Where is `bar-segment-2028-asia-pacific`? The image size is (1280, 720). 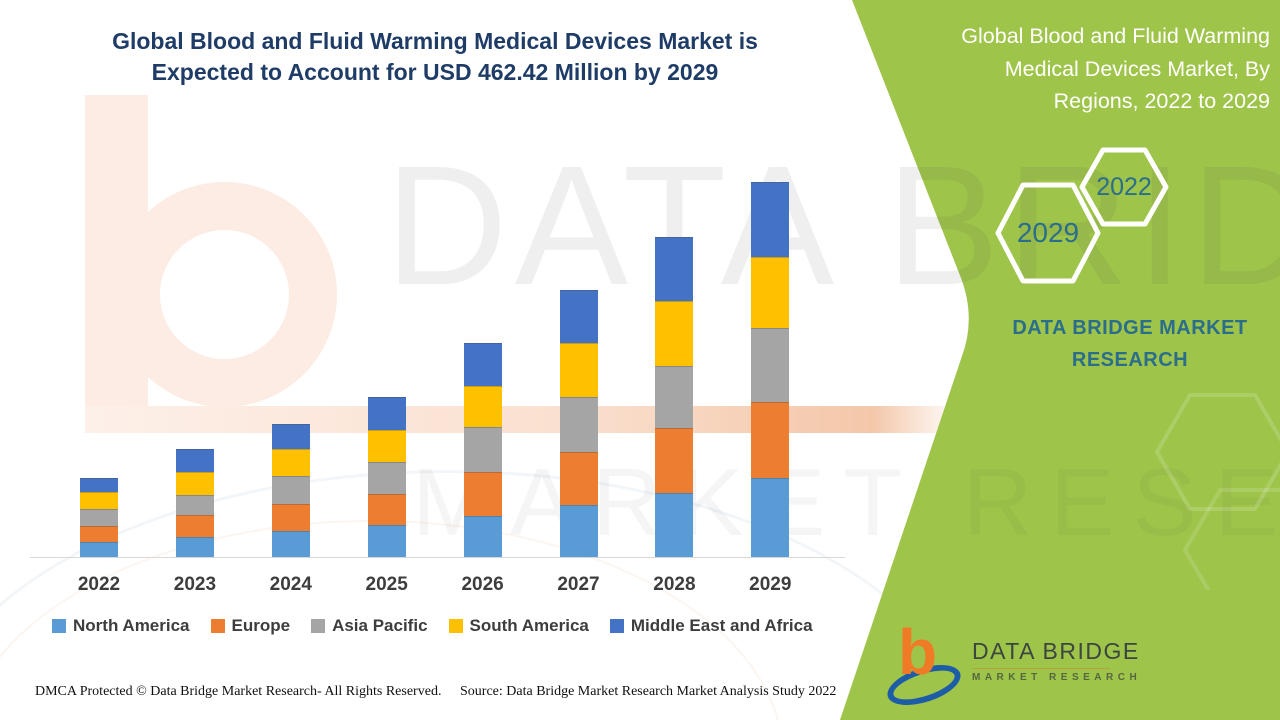 bar-segment-2028-asia-pacific is located at coordinates (674, 397).